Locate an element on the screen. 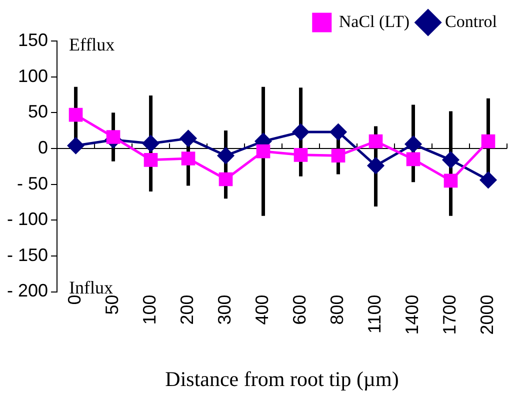  annotation: Efflux is located at coordinates (92, 44).